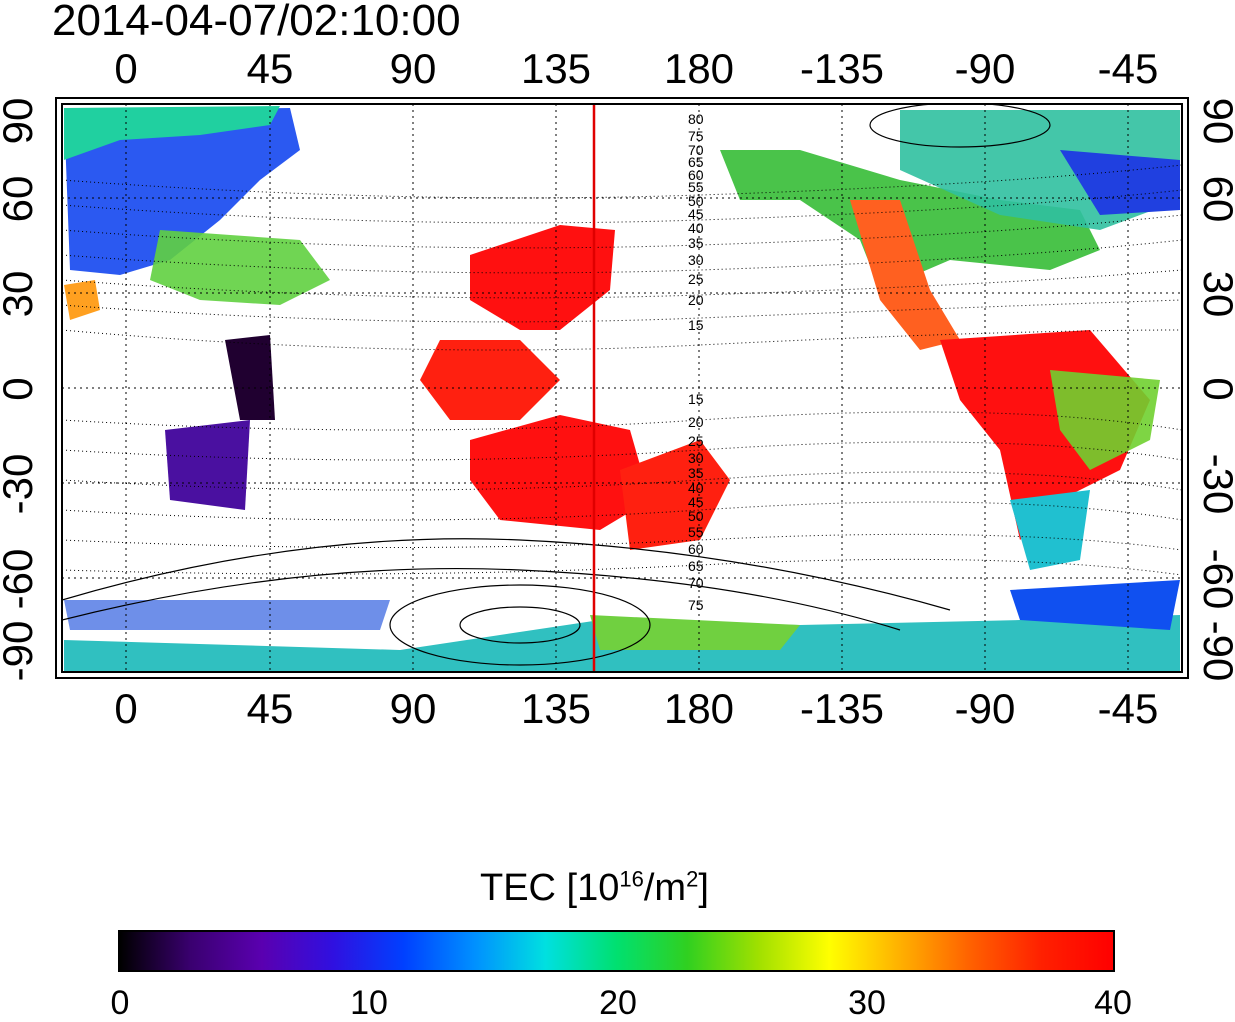 Image resolution: width=1235 pixels, height=1022 pixels. I want to click on right-lat-label: 30, so click(1215, 294).